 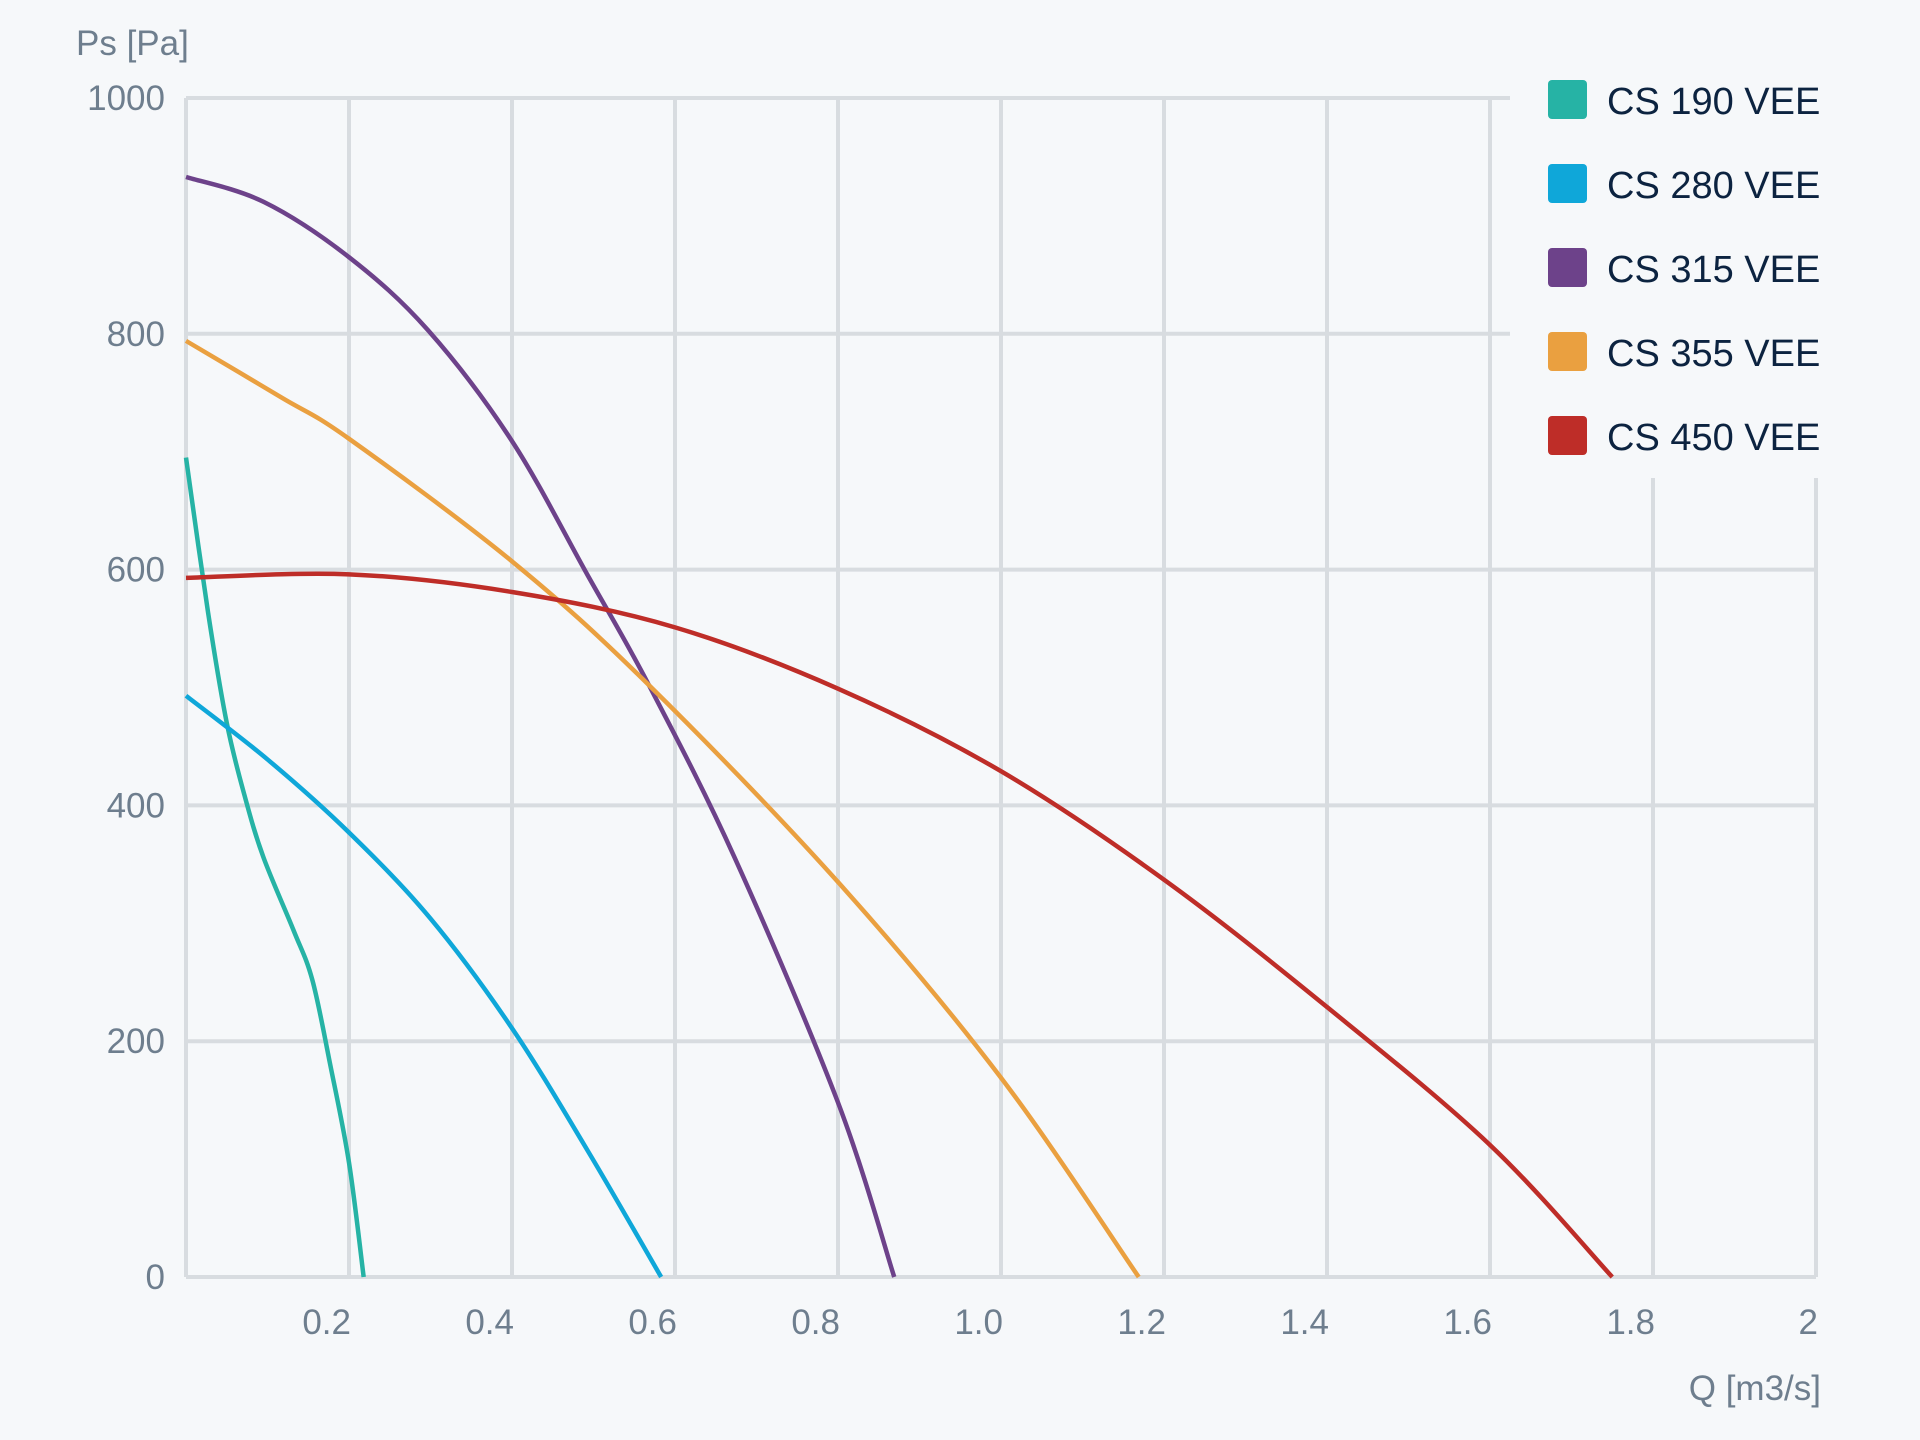 What do you see at coordinates (1713, 186) in the screenshot?
I see `legend-label: CS 280 VEE` at bounding box center [1713, 186].